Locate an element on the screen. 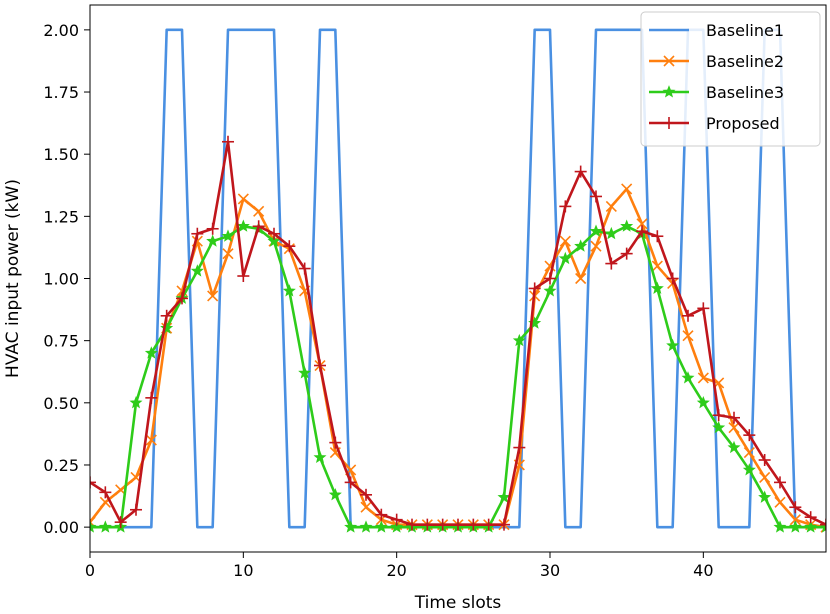 The width and height of the screenshot is (830, 614). y-axis: 0.00 0.25 0.50 0.75 1.00 1.25 1.50 1.75 2.00 is located at coordinates (66, 279).